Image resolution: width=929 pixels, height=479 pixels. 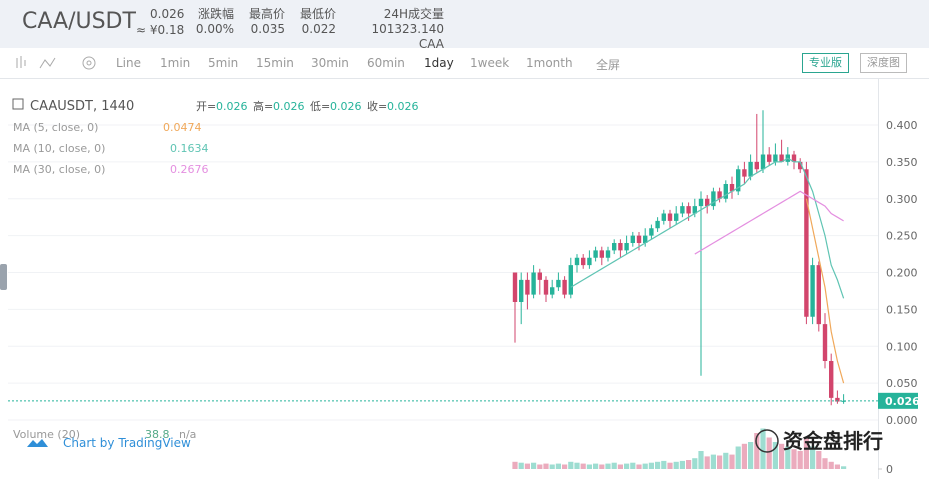 What do you see at coordinates (320, 106) in the screenshot?
I see `ohlc-label: 低=` at bounding box center [320, 106].